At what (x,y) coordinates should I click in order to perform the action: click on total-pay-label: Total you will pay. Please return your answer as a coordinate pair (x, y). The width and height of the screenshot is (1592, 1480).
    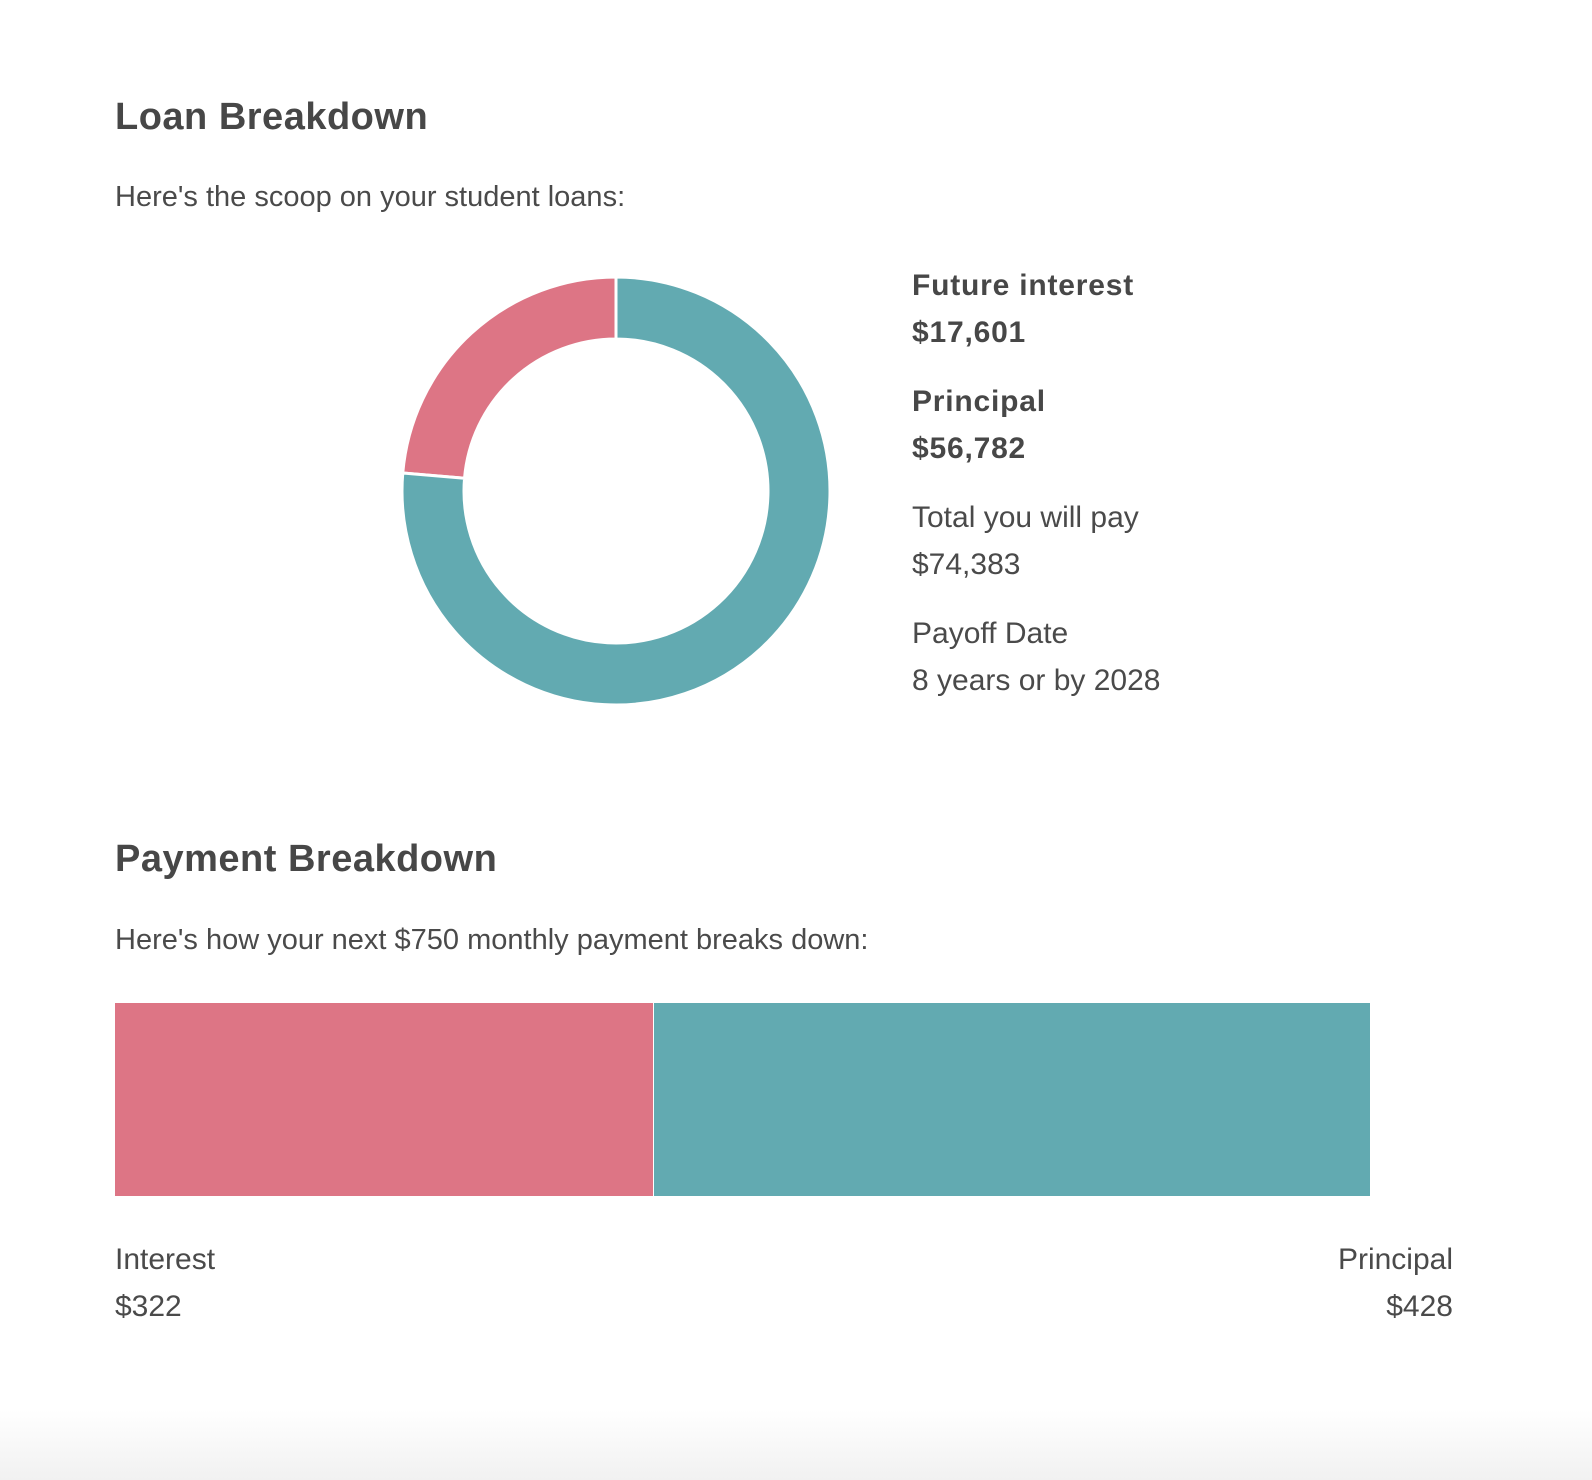
    Looking at the image, I should click on (1025, 517).